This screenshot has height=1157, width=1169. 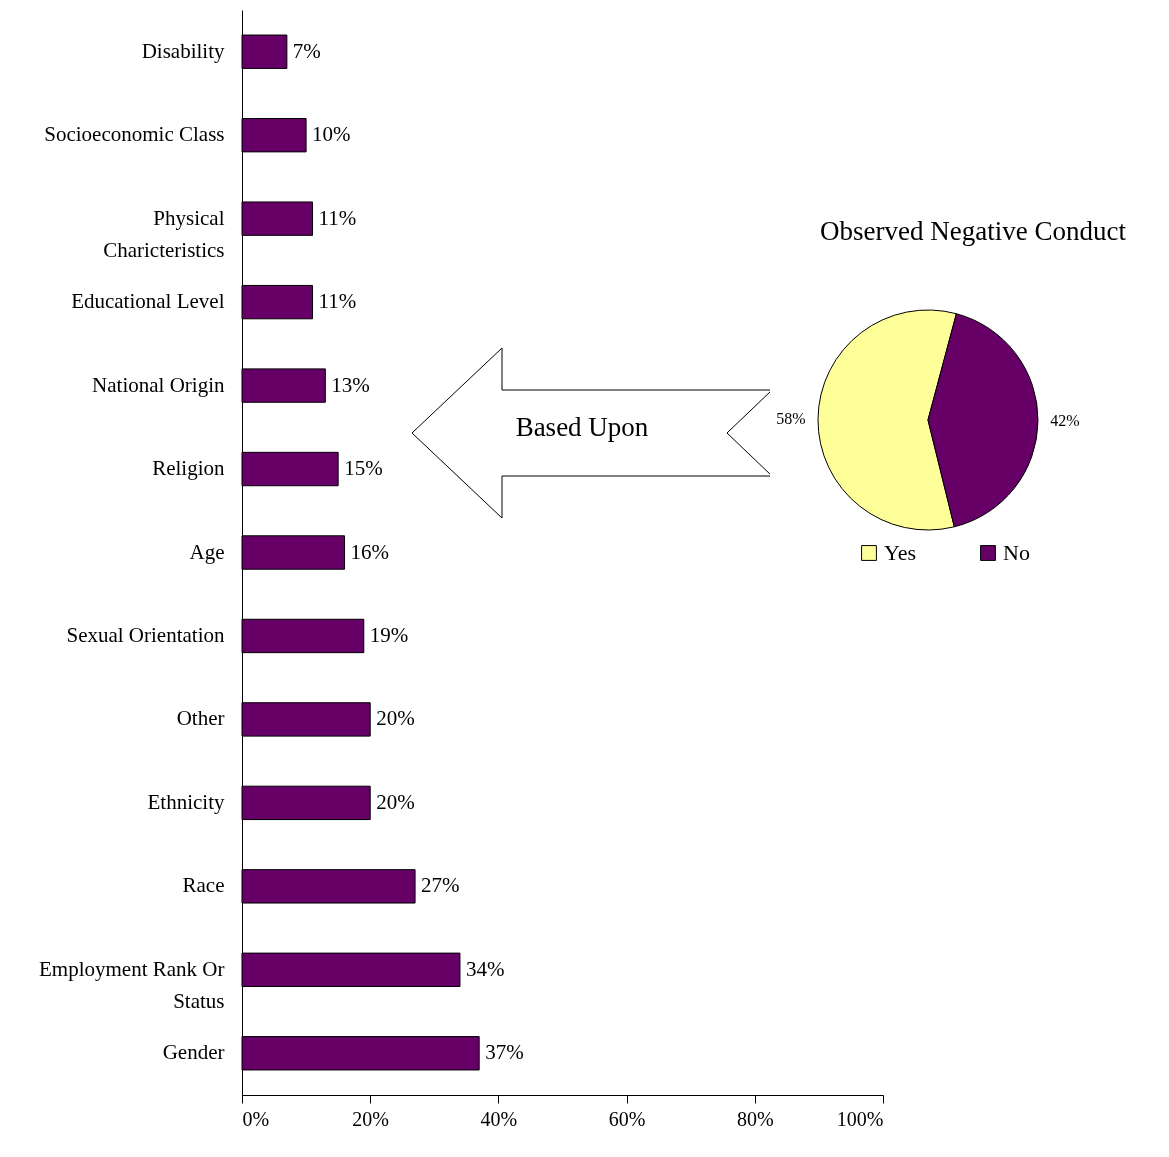 I want to click on data-label: 7%, so click(x=306, y=50).